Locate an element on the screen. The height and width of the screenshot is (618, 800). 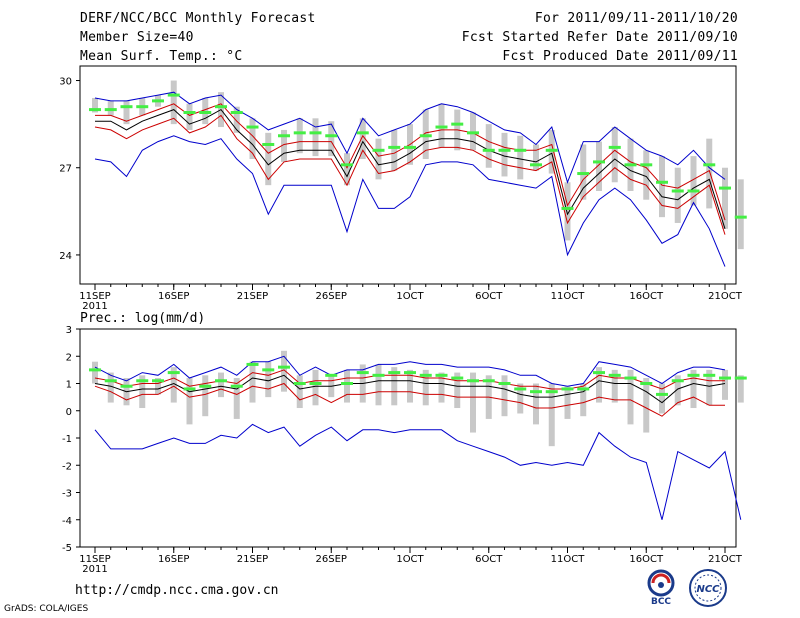
series-line-spread_upper is located at coordinates (409, 379).